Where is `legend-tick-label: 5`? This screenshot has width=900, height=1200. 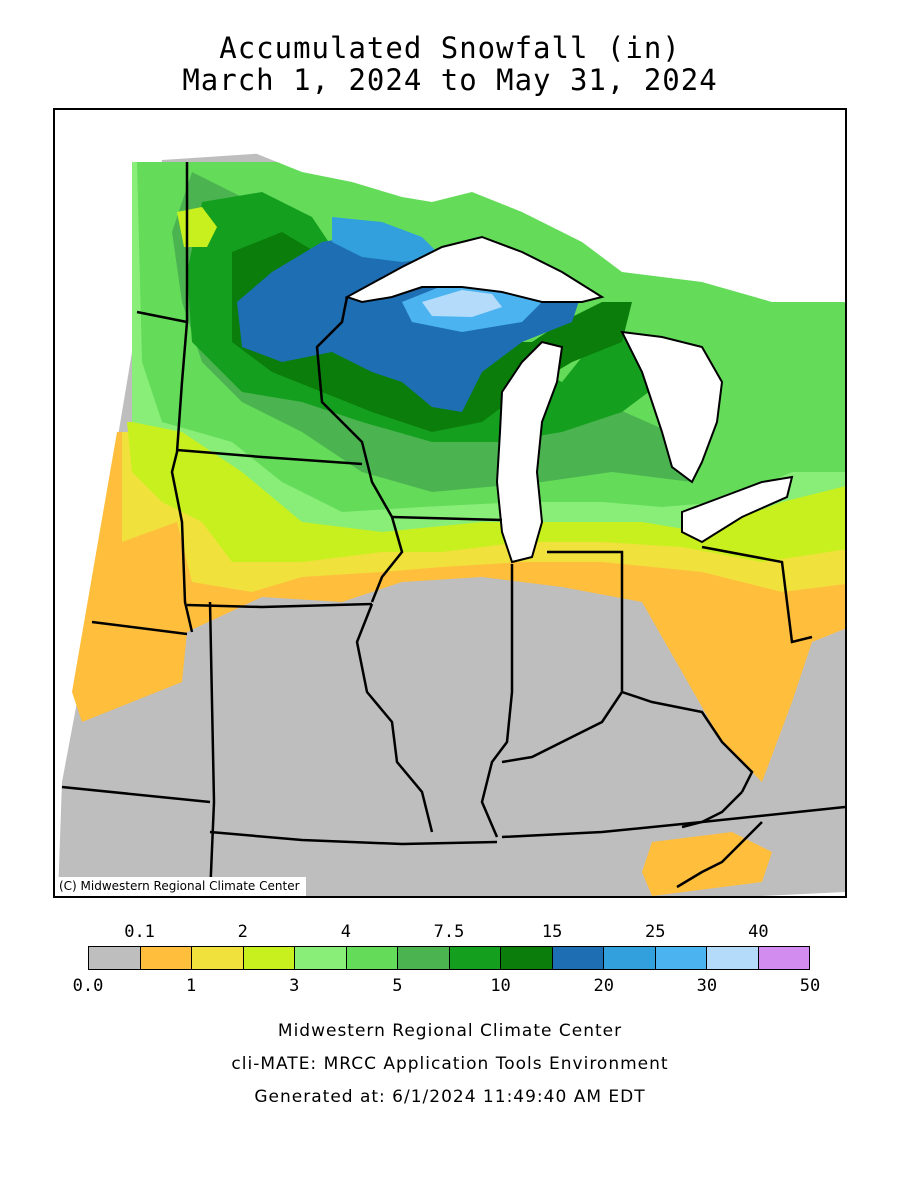 legend-tick-label: 5 is located at coordinates (397, 986).